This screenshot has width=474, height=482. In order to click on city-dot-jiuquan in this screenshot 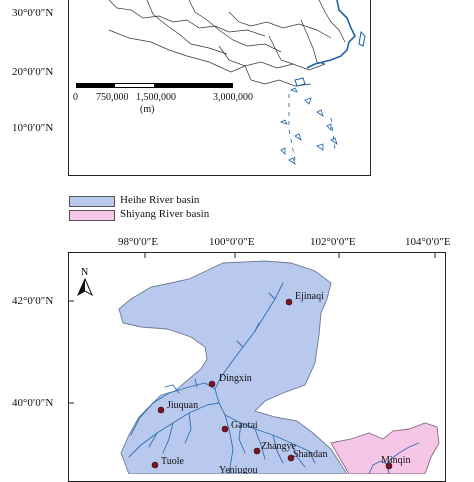, I will do `click(161, 410)`.